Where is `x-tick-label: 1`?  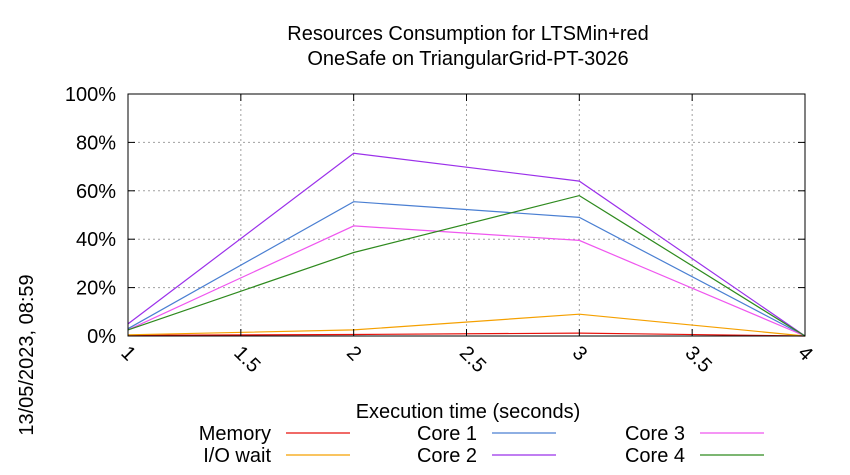 x-tick-label: 1 is located at coordinates (127, 353).